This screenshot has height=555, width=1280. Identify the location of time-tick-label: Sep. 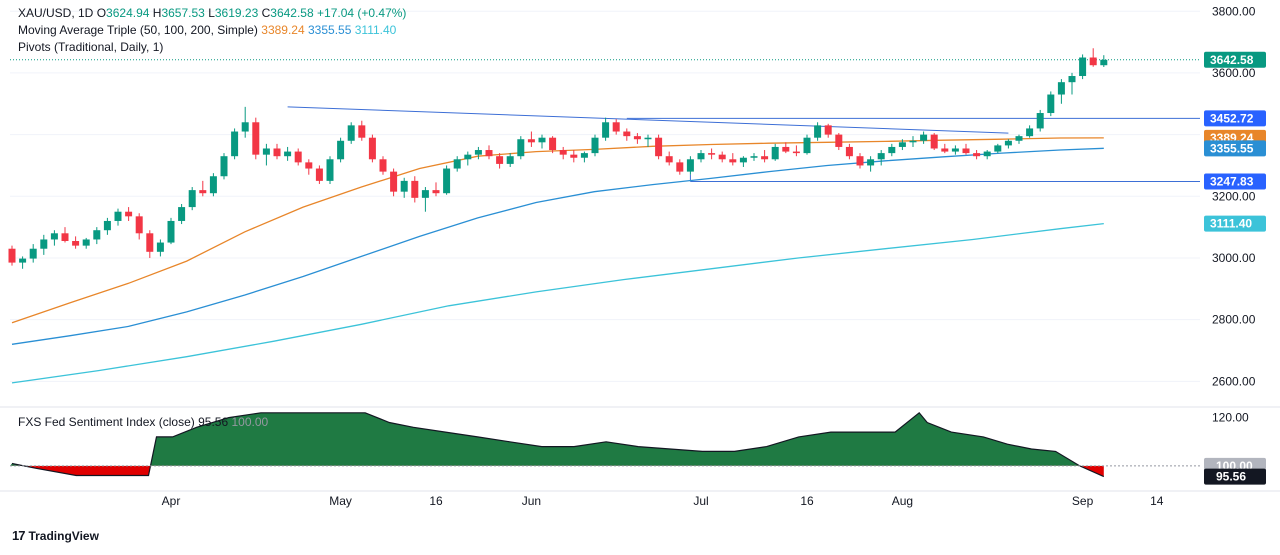
(1083, 501).